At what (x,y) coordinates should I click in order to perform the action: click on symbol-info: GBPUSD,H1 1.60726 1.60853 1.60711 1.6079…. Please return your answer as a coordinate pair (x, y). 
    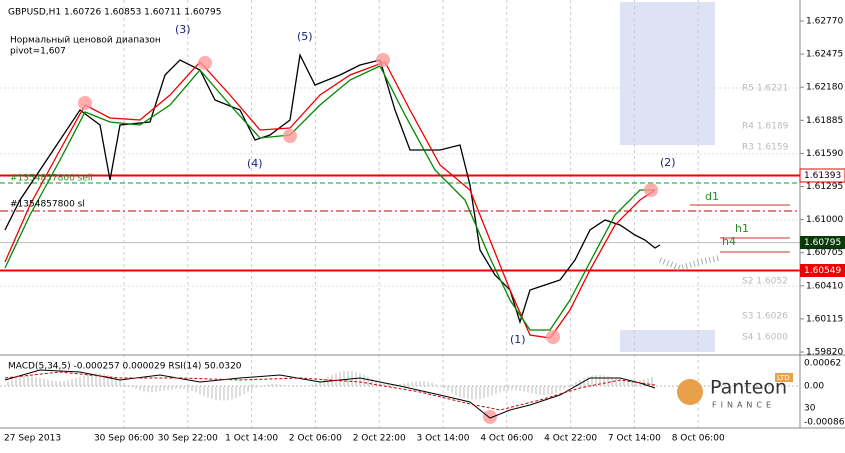
    Looking at the image, I should click on (114, 13).